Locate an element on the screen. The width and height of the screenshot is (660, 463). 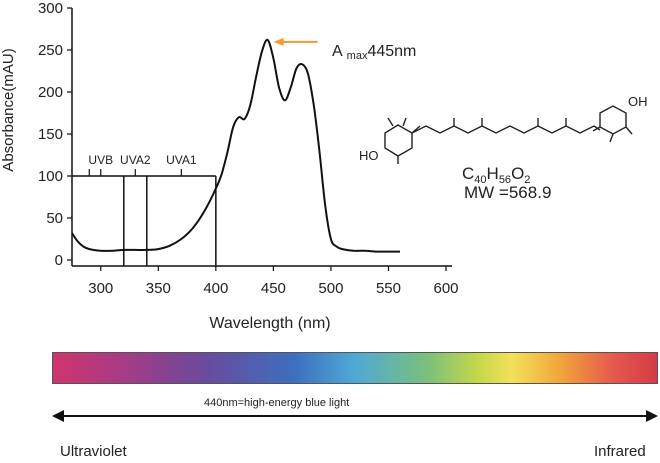
uv-region-label: UVA1 is located at coordinates (181, 160).